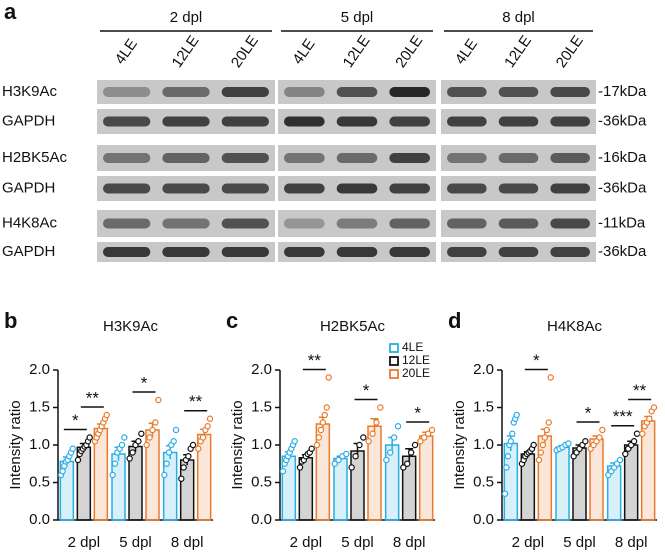 This screenshot has width=665, height=554. I want to click on group-label: 5 dpl, so click(357, 17).